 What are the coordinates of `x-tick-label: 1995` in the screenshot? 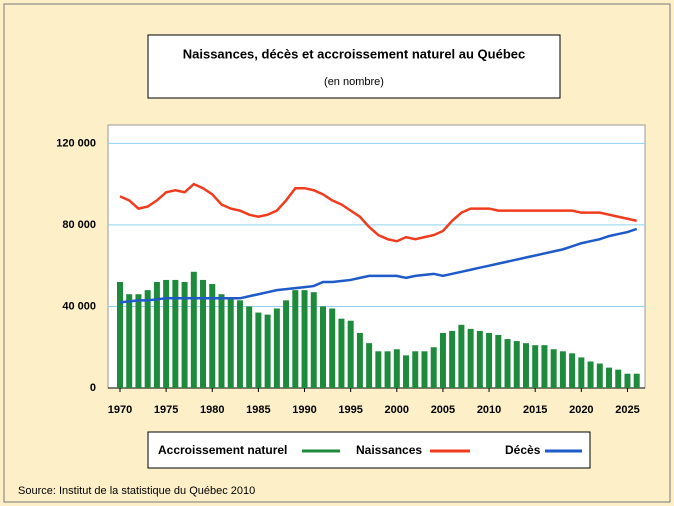 It's located at (350, 410).